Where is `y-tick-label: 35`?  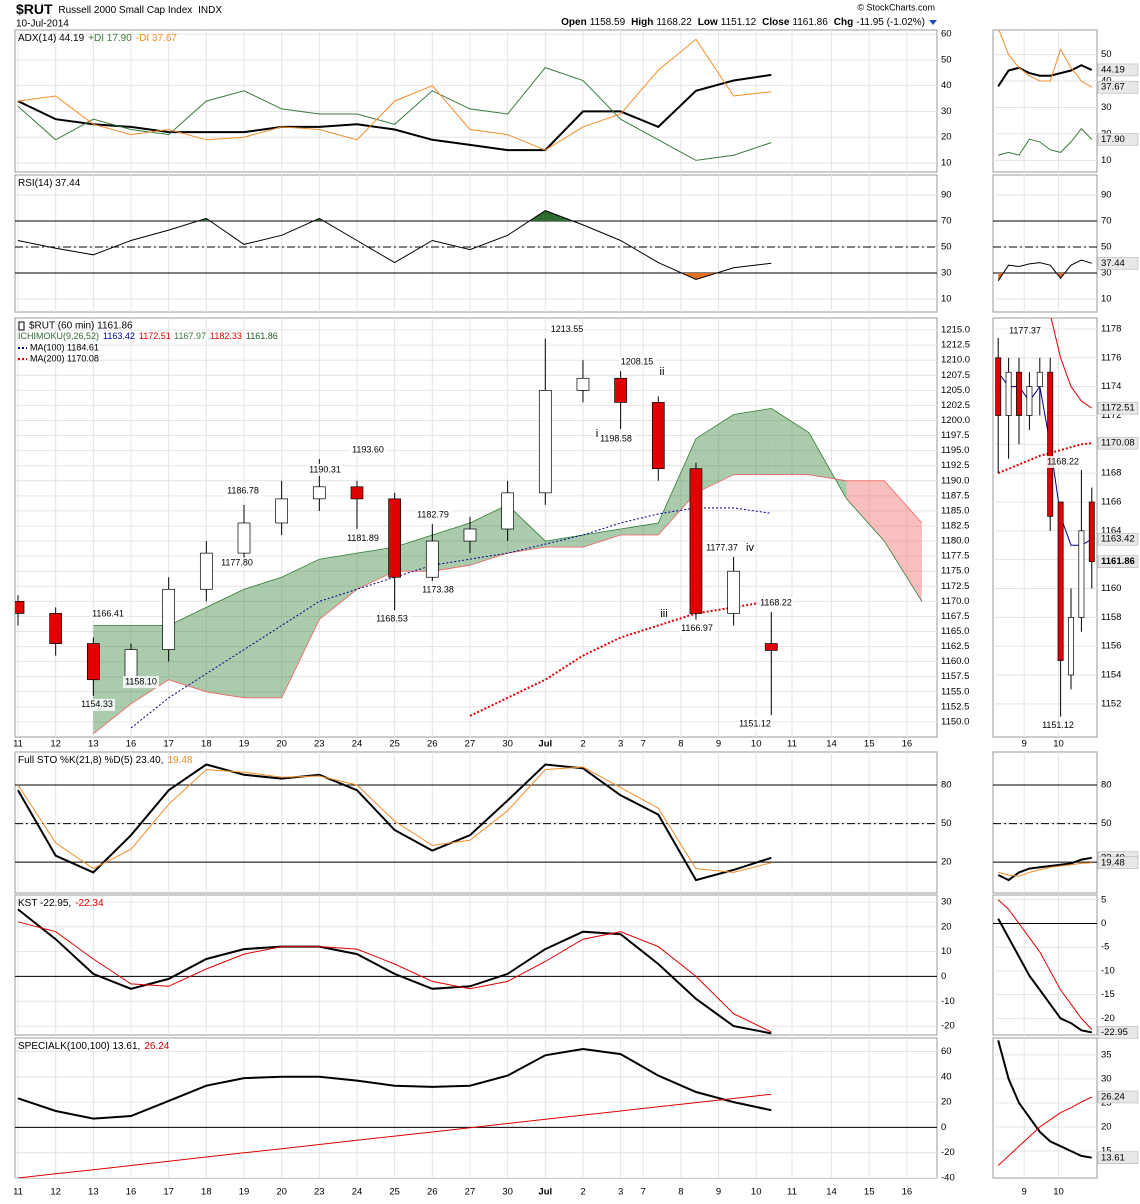 y-tick-label: 35 is located at coordinates (1106, 1054).